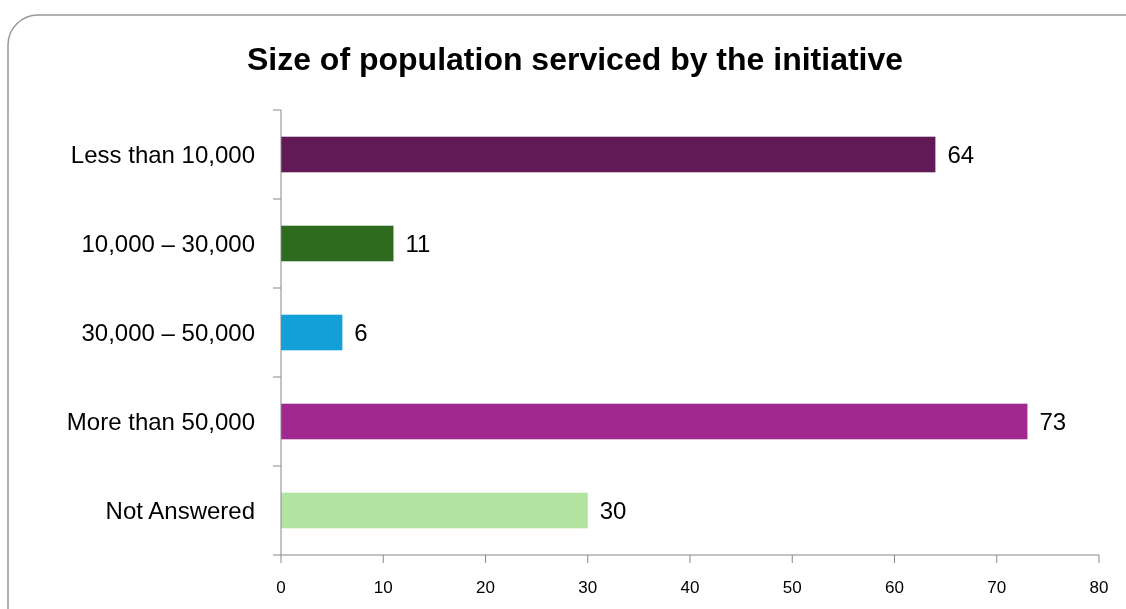 This screenshot has height=609, width=1126. I want to click on x-tick-label: 10, so click(383, 587).